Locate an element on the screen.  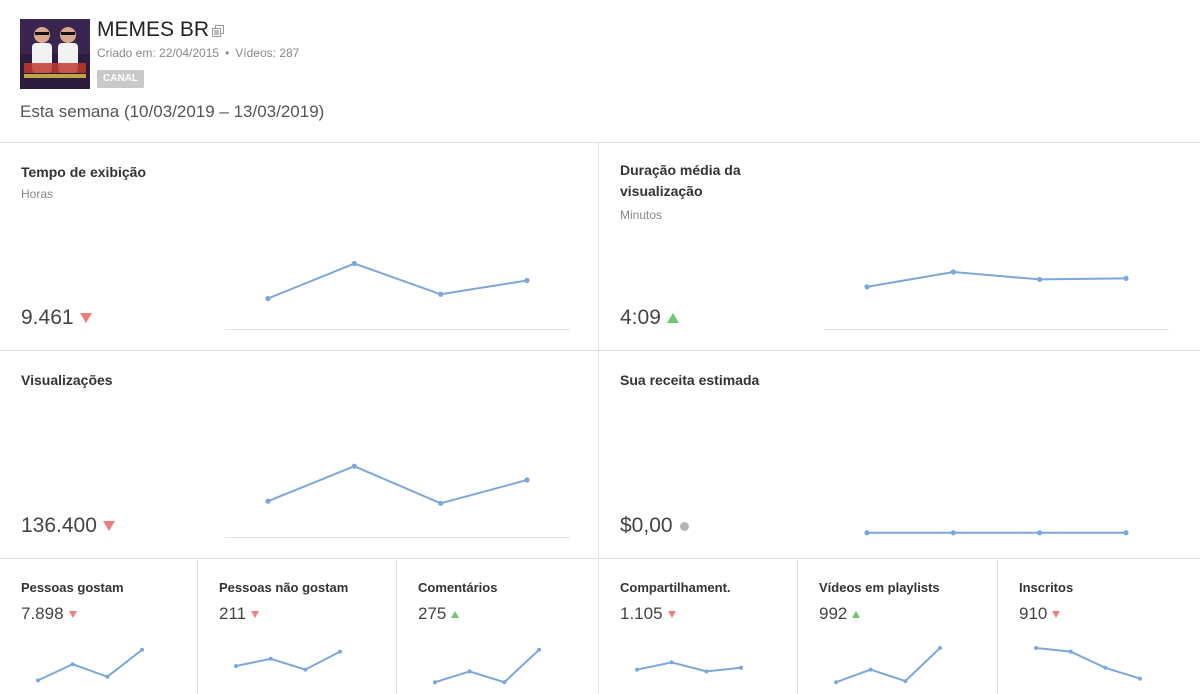
small-metric-card: Pessoas não gostam 211 is located at coordinates (297, 627).